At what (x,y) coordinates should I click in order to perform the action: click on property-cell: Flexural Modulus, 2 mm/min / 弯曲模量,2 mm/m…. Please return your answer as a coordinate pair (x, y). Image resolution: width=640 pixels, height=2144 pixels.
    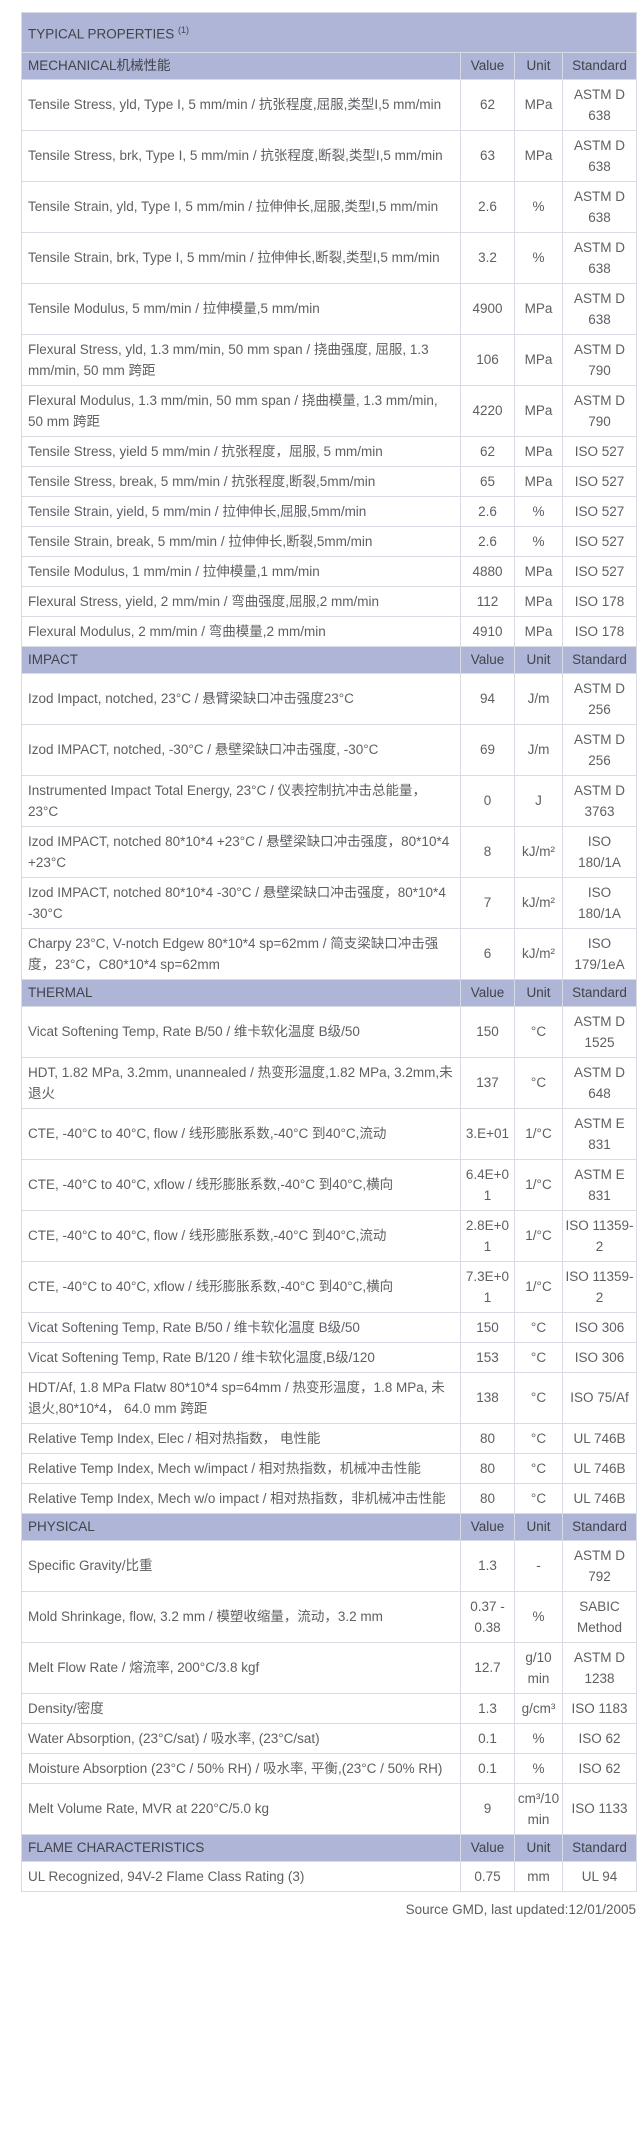
    Looking at the image, I should click on (241, 631).